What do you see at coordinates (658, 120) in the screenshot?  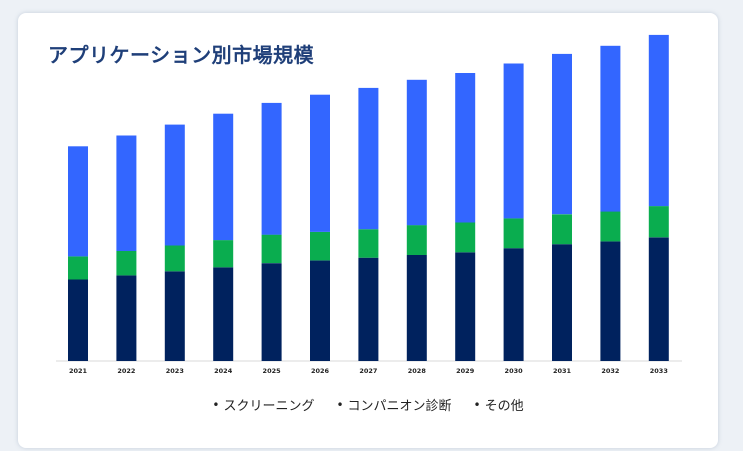 I see `bar-screening-2033` at bounding box center [658, 120].